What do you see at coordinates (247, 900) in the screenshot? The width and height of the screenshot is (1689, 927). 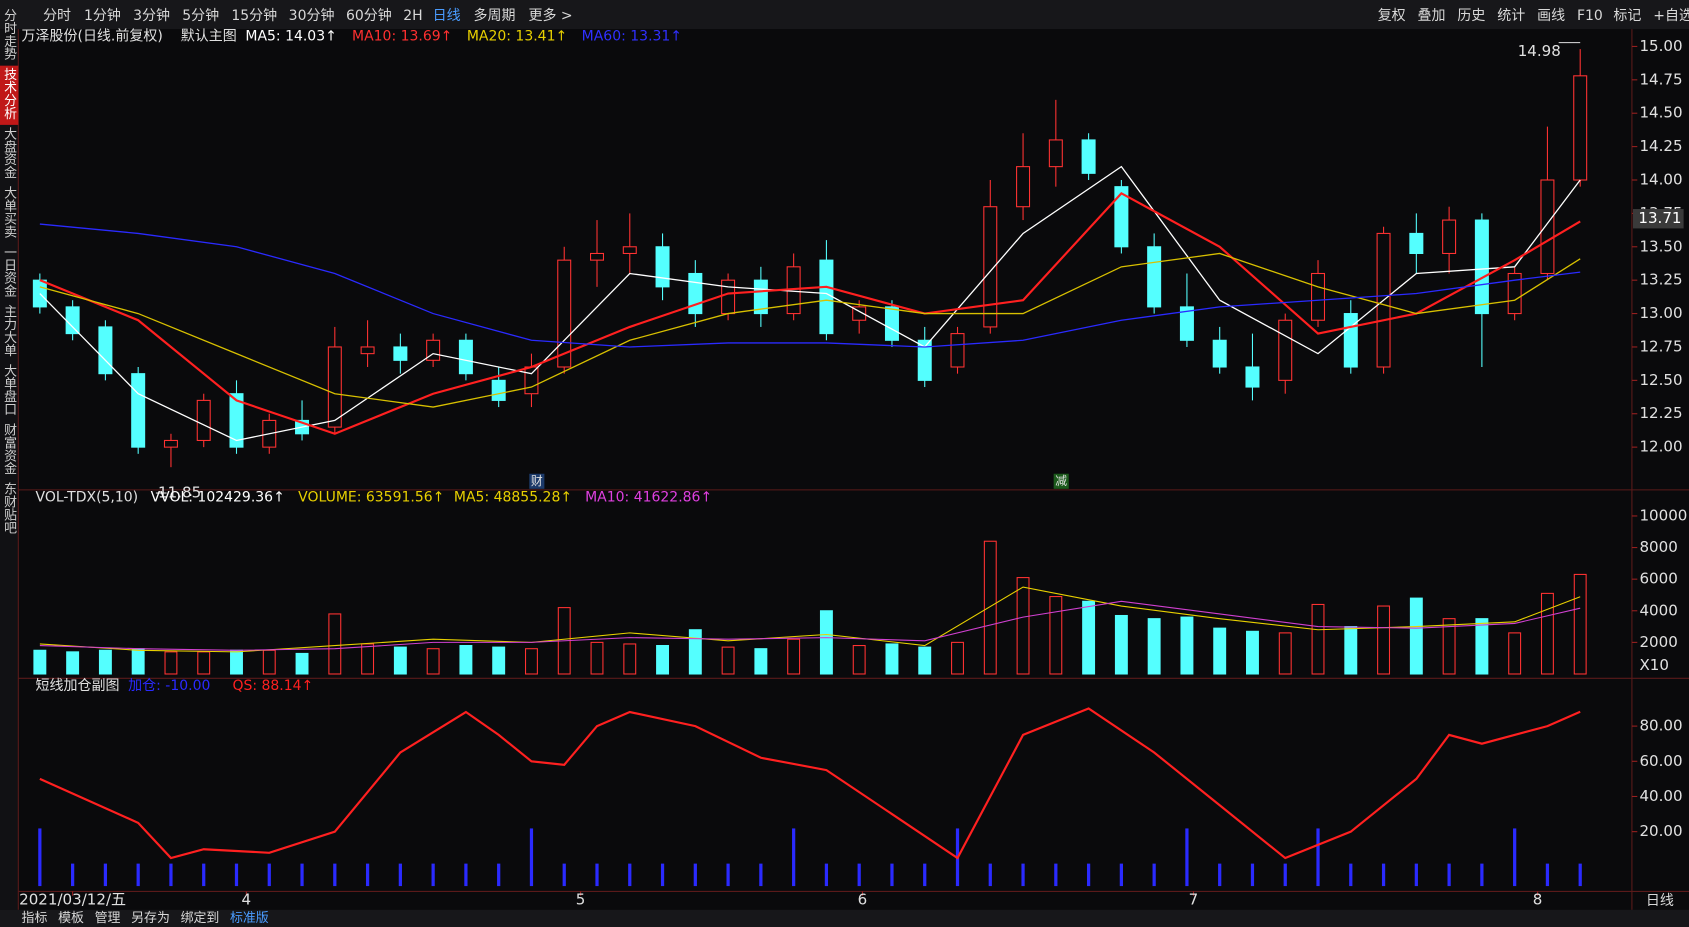 I see `x-tick-label: 4` at bounding box center [247, 900].